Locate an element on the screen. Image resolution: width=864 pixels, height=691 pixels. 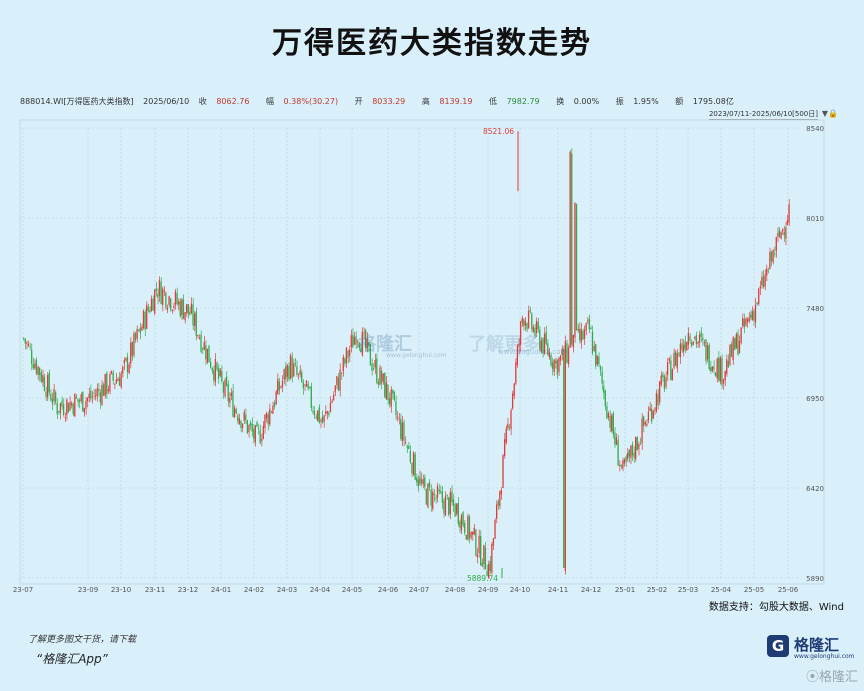
amount-field: 额 1795.08亿 is located at coordinates (704, 101).